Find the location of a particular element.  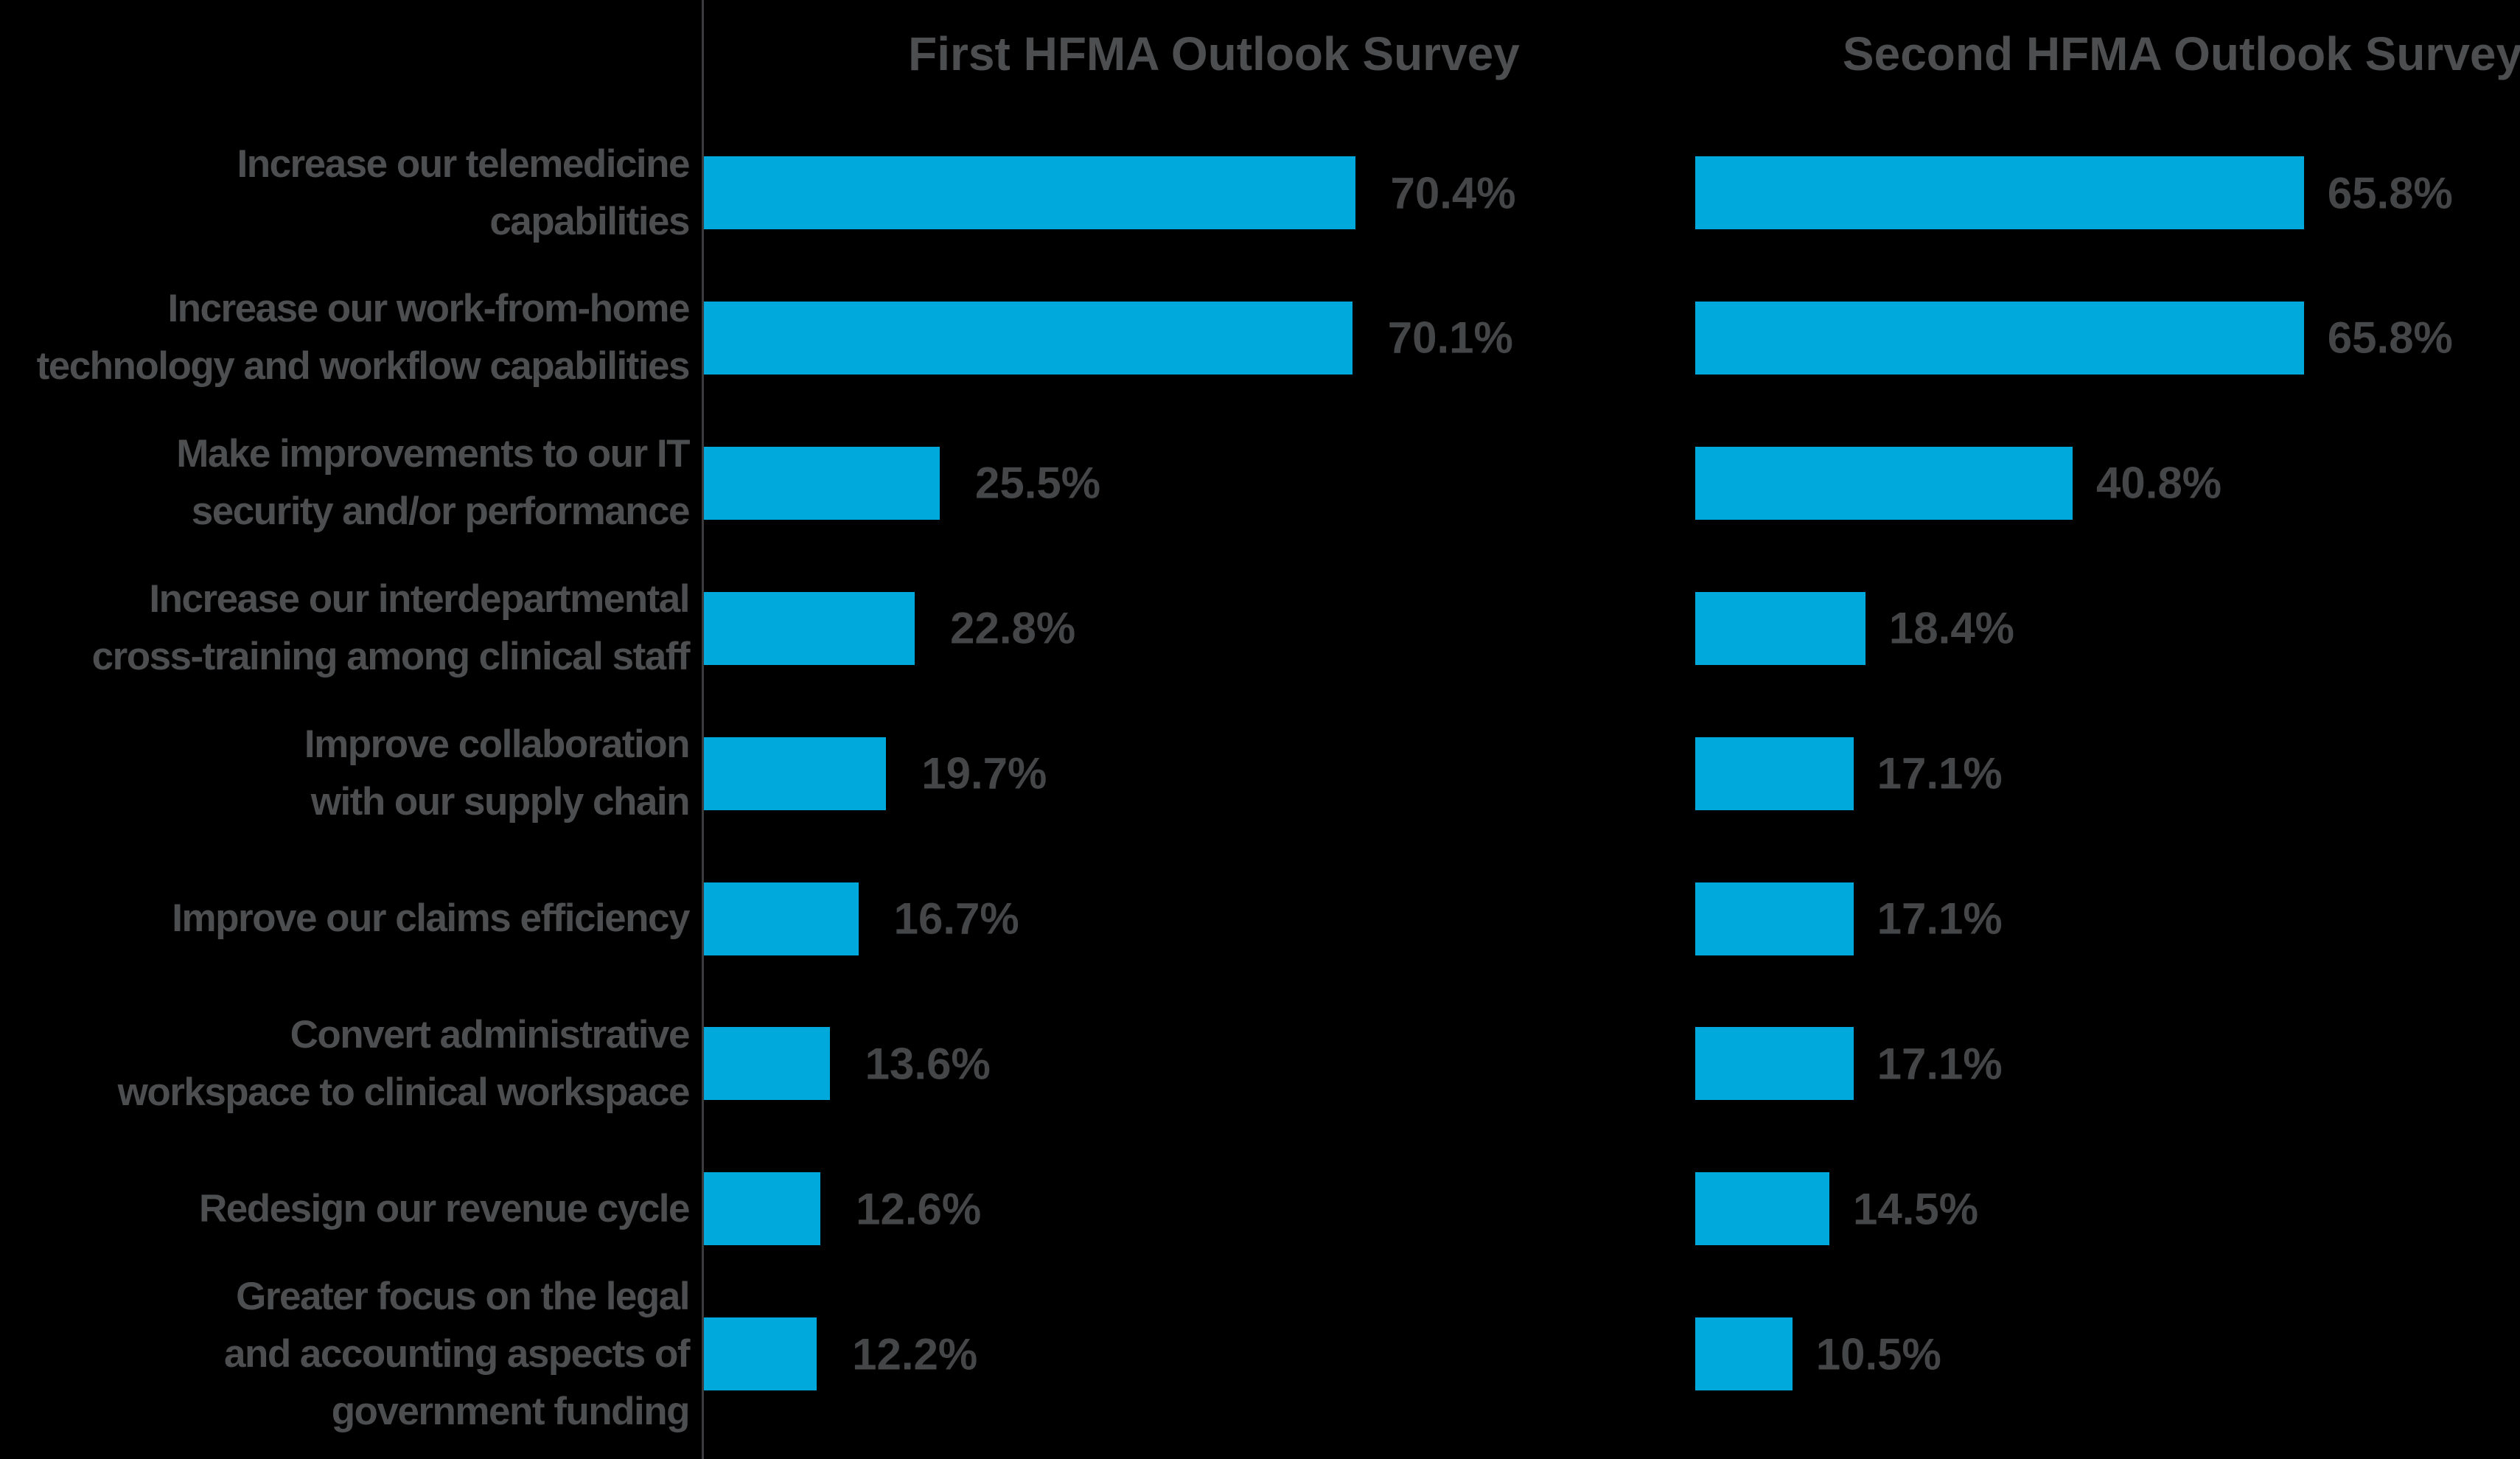

value-label-first-survey: 12.2% is located at coordinates (915, 1354).